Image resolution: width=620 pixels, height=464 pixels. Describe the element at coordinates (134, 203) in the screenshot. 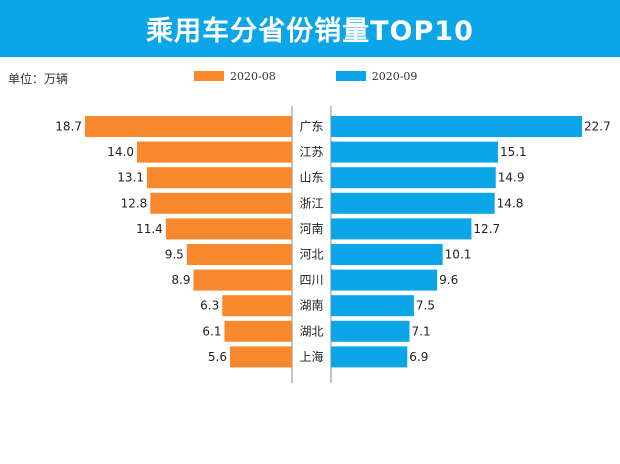

I see `data-label-2020-08-3: 12.8` at that location.